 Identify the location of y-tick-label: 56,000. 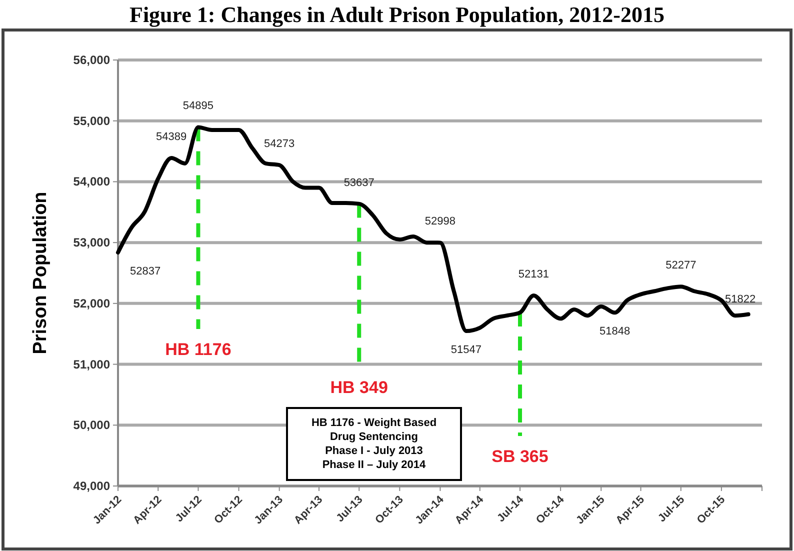
(91, 60).